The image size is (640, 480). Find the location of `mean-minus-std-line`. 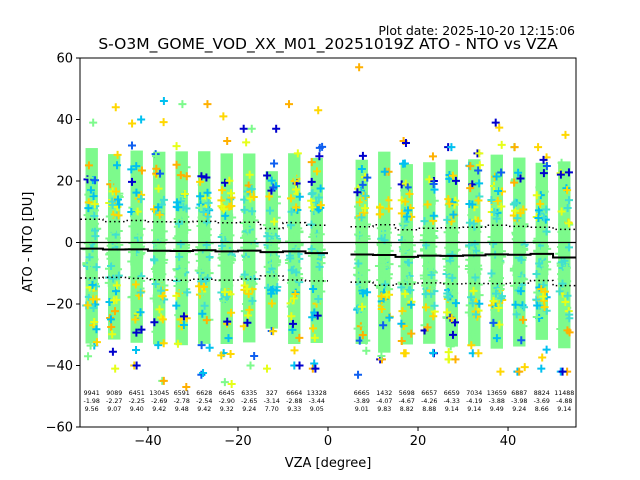

mean-minus-std-line is located at coordinates (463, 283).